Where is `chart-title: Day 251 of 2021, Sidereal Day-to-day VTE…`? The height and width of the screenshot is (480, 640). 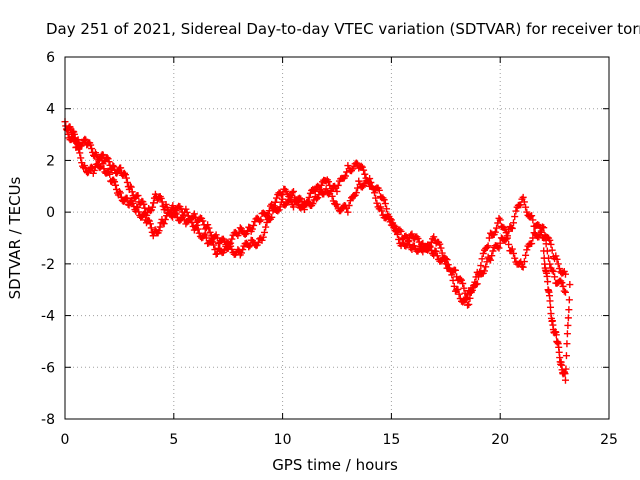
chart-title: Day 251 of 2021, Sidereal Day-to-day VTE… is located at coordinates (343, 29).